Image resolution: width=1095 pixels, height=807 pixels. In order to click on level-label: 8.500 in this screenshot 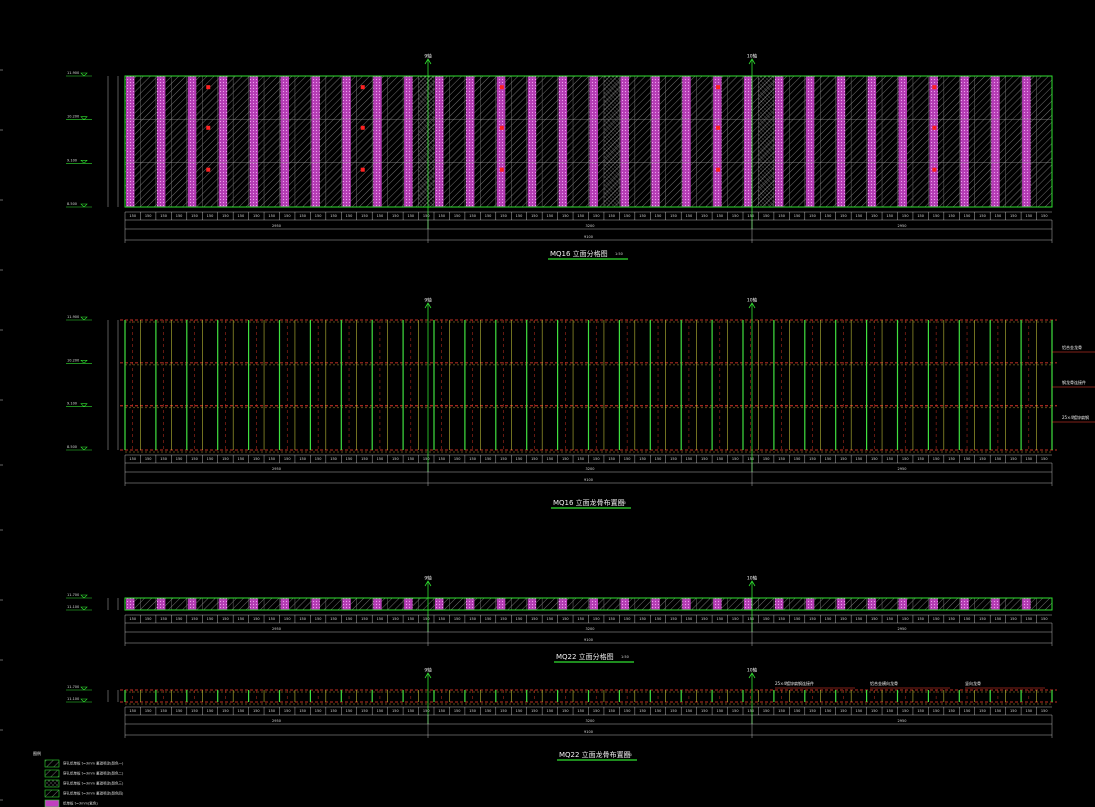, I will do `click(72, 447)`.